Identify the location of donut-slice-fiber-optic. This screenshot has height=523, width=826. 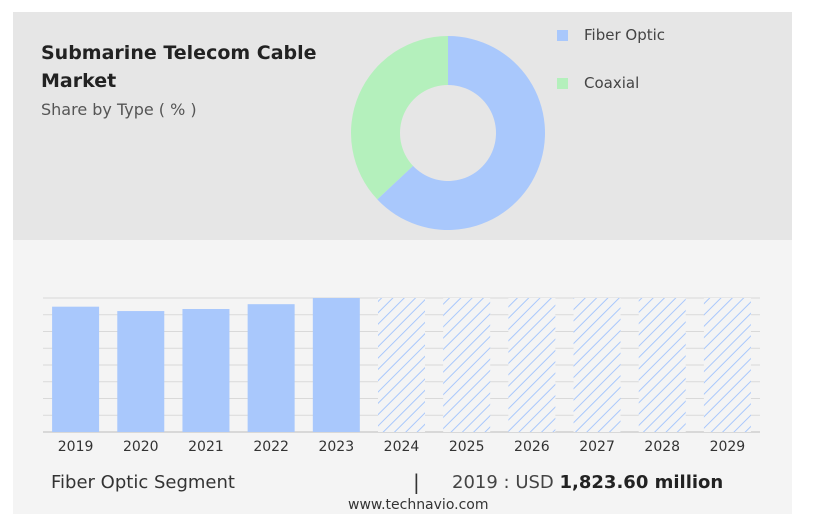
(461, 133).